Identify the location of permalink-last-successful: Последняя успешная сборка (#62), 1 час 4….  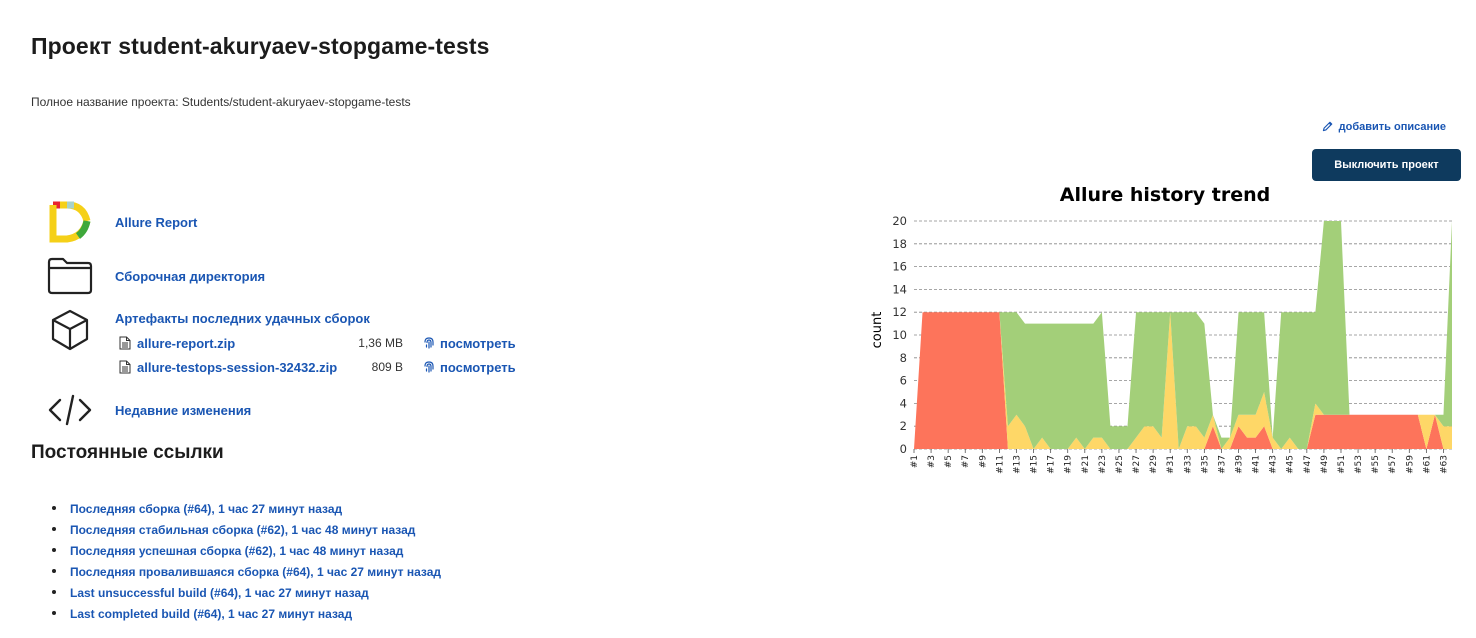
(237, 550).